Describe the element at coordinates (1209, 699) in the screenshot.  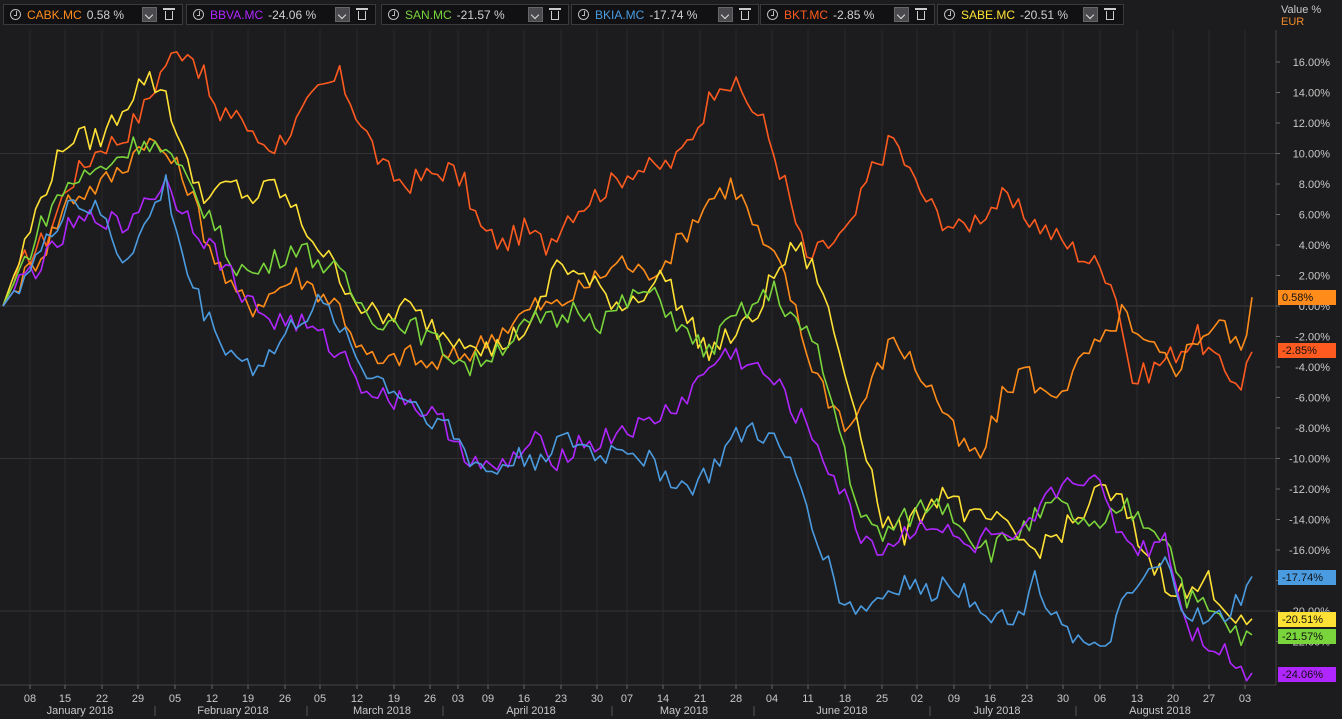
I see `x-tick-label: 27` at that location.